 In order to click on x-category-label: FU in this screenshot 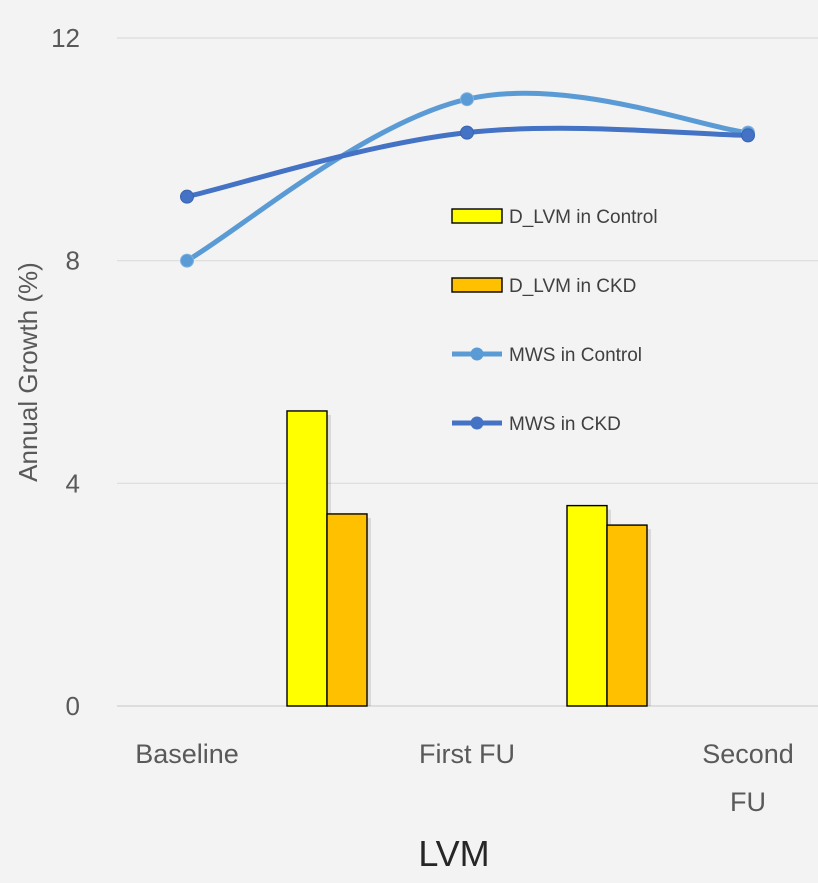, I will do `click(748, 802)`.